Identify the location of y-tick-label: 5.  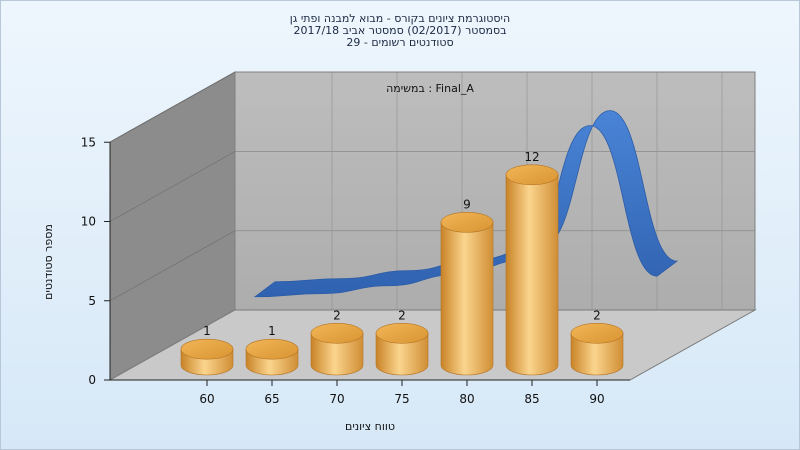
(92, 301).